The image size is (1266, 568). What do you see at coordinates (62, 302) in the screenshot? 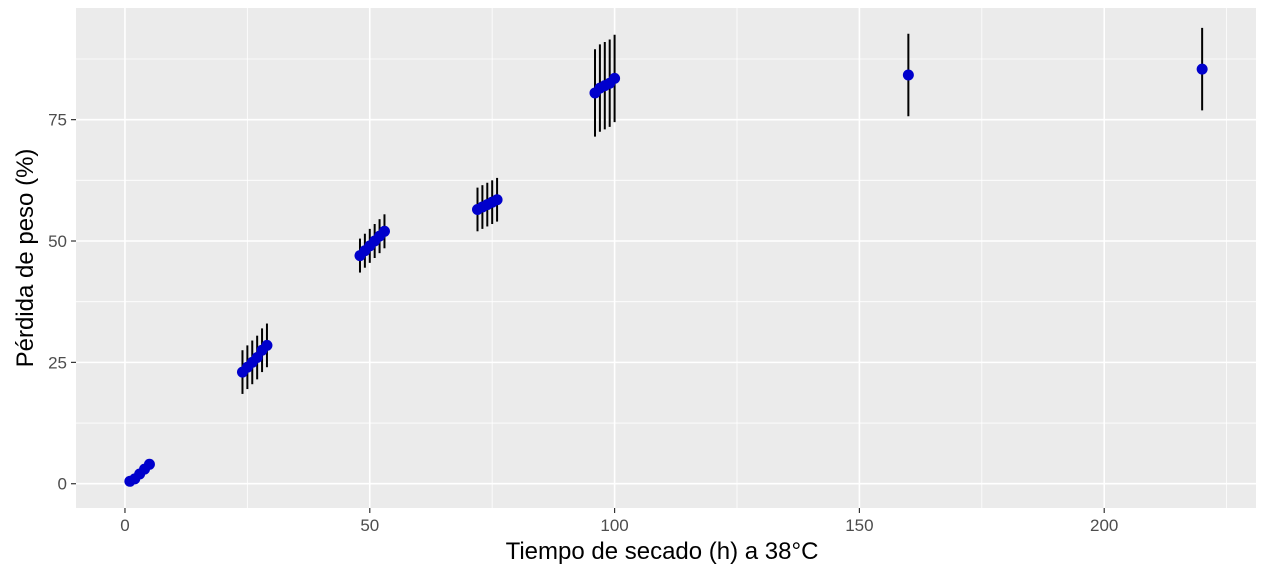
I see `y-axis-ticks: 0 25 50 75` at bounding box center [62, 302].